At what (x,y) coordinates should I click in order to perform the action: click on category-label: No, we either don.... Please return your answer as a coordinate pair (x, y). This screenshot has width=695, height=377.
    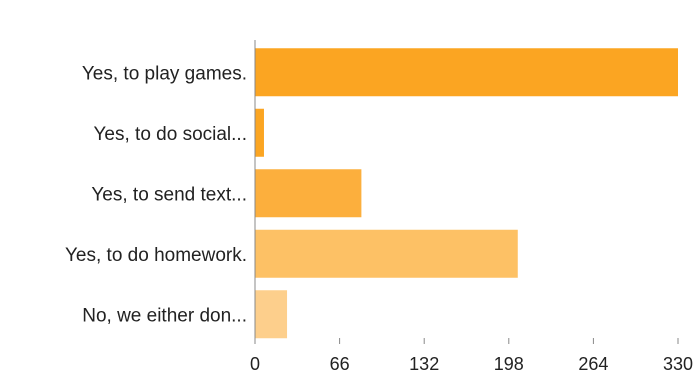
    Looking at the image, I should click on (164, 315).